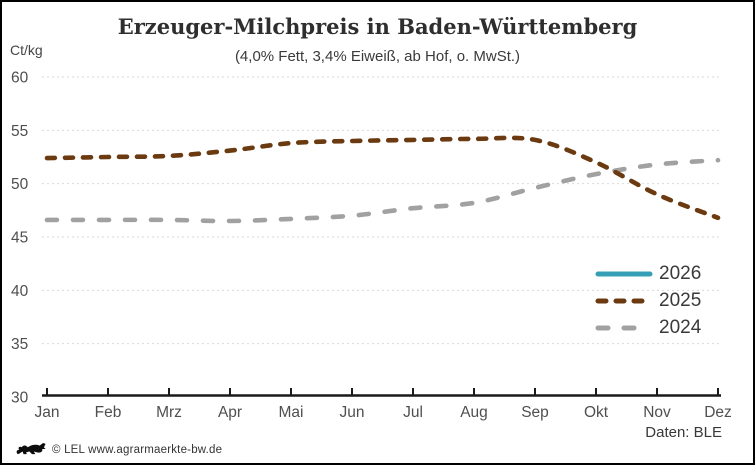 This screenshot has width=755, height=465. Describe the element at coordinates (535, 412) in the screenshot. I see `x-tick-label: Sep` at that location.